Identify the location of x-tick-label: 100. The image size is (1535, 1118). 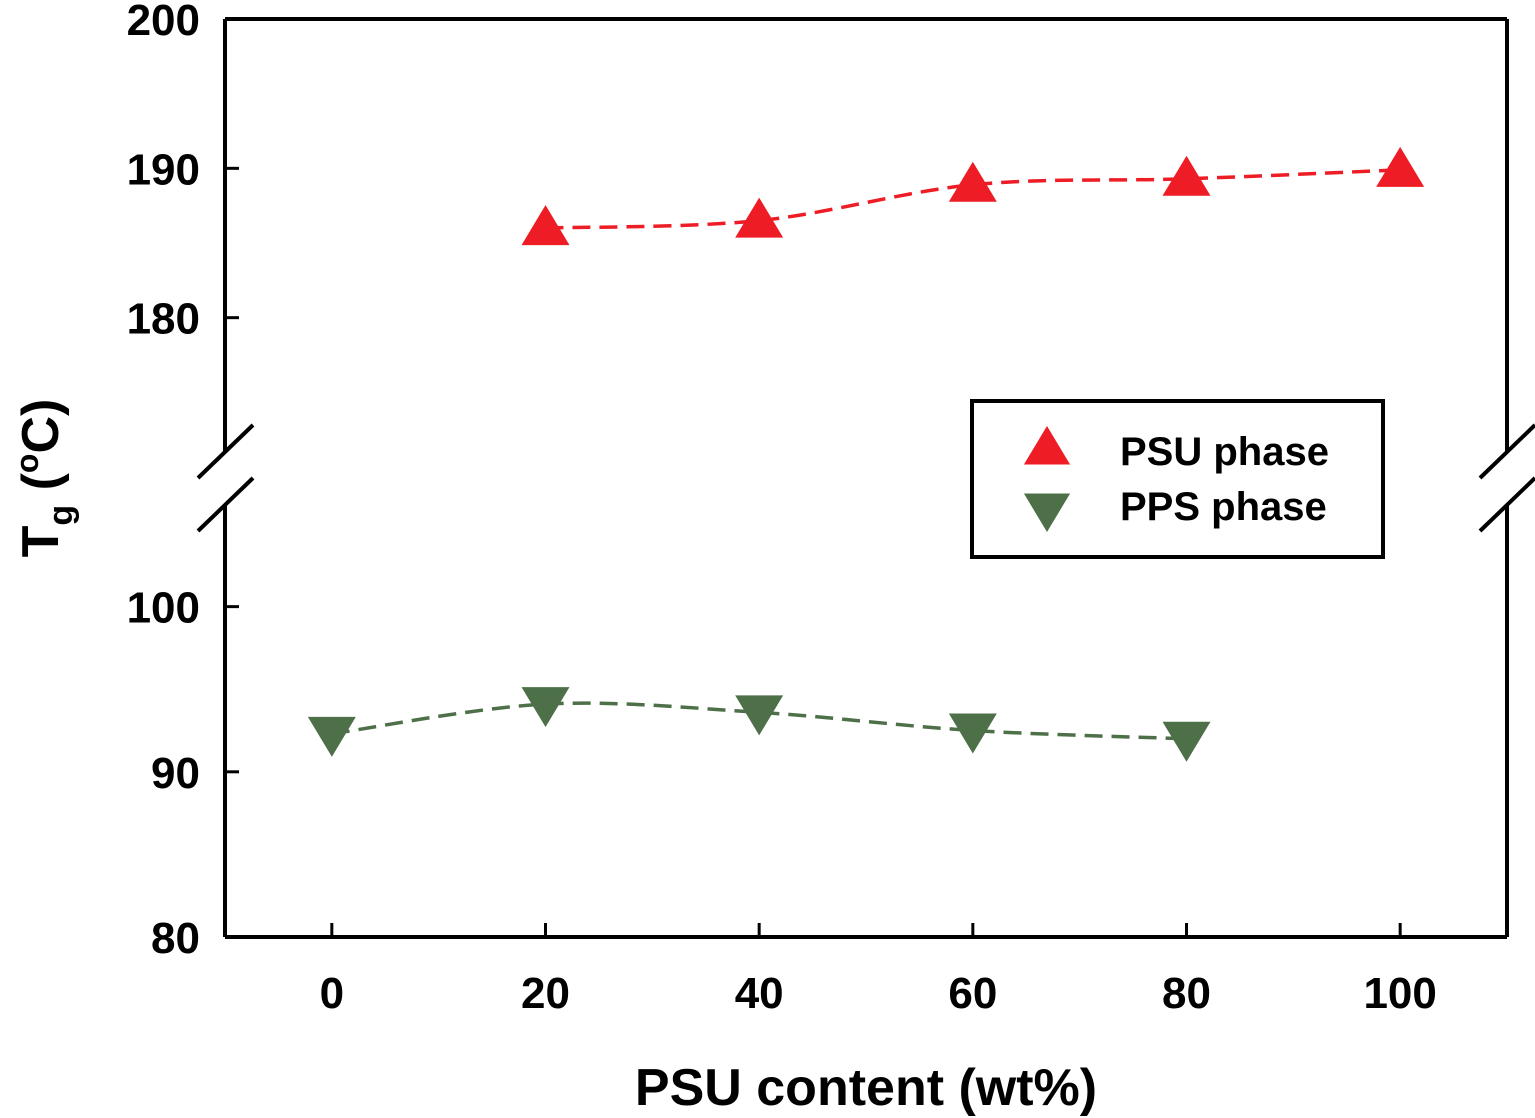
(1399, 993).